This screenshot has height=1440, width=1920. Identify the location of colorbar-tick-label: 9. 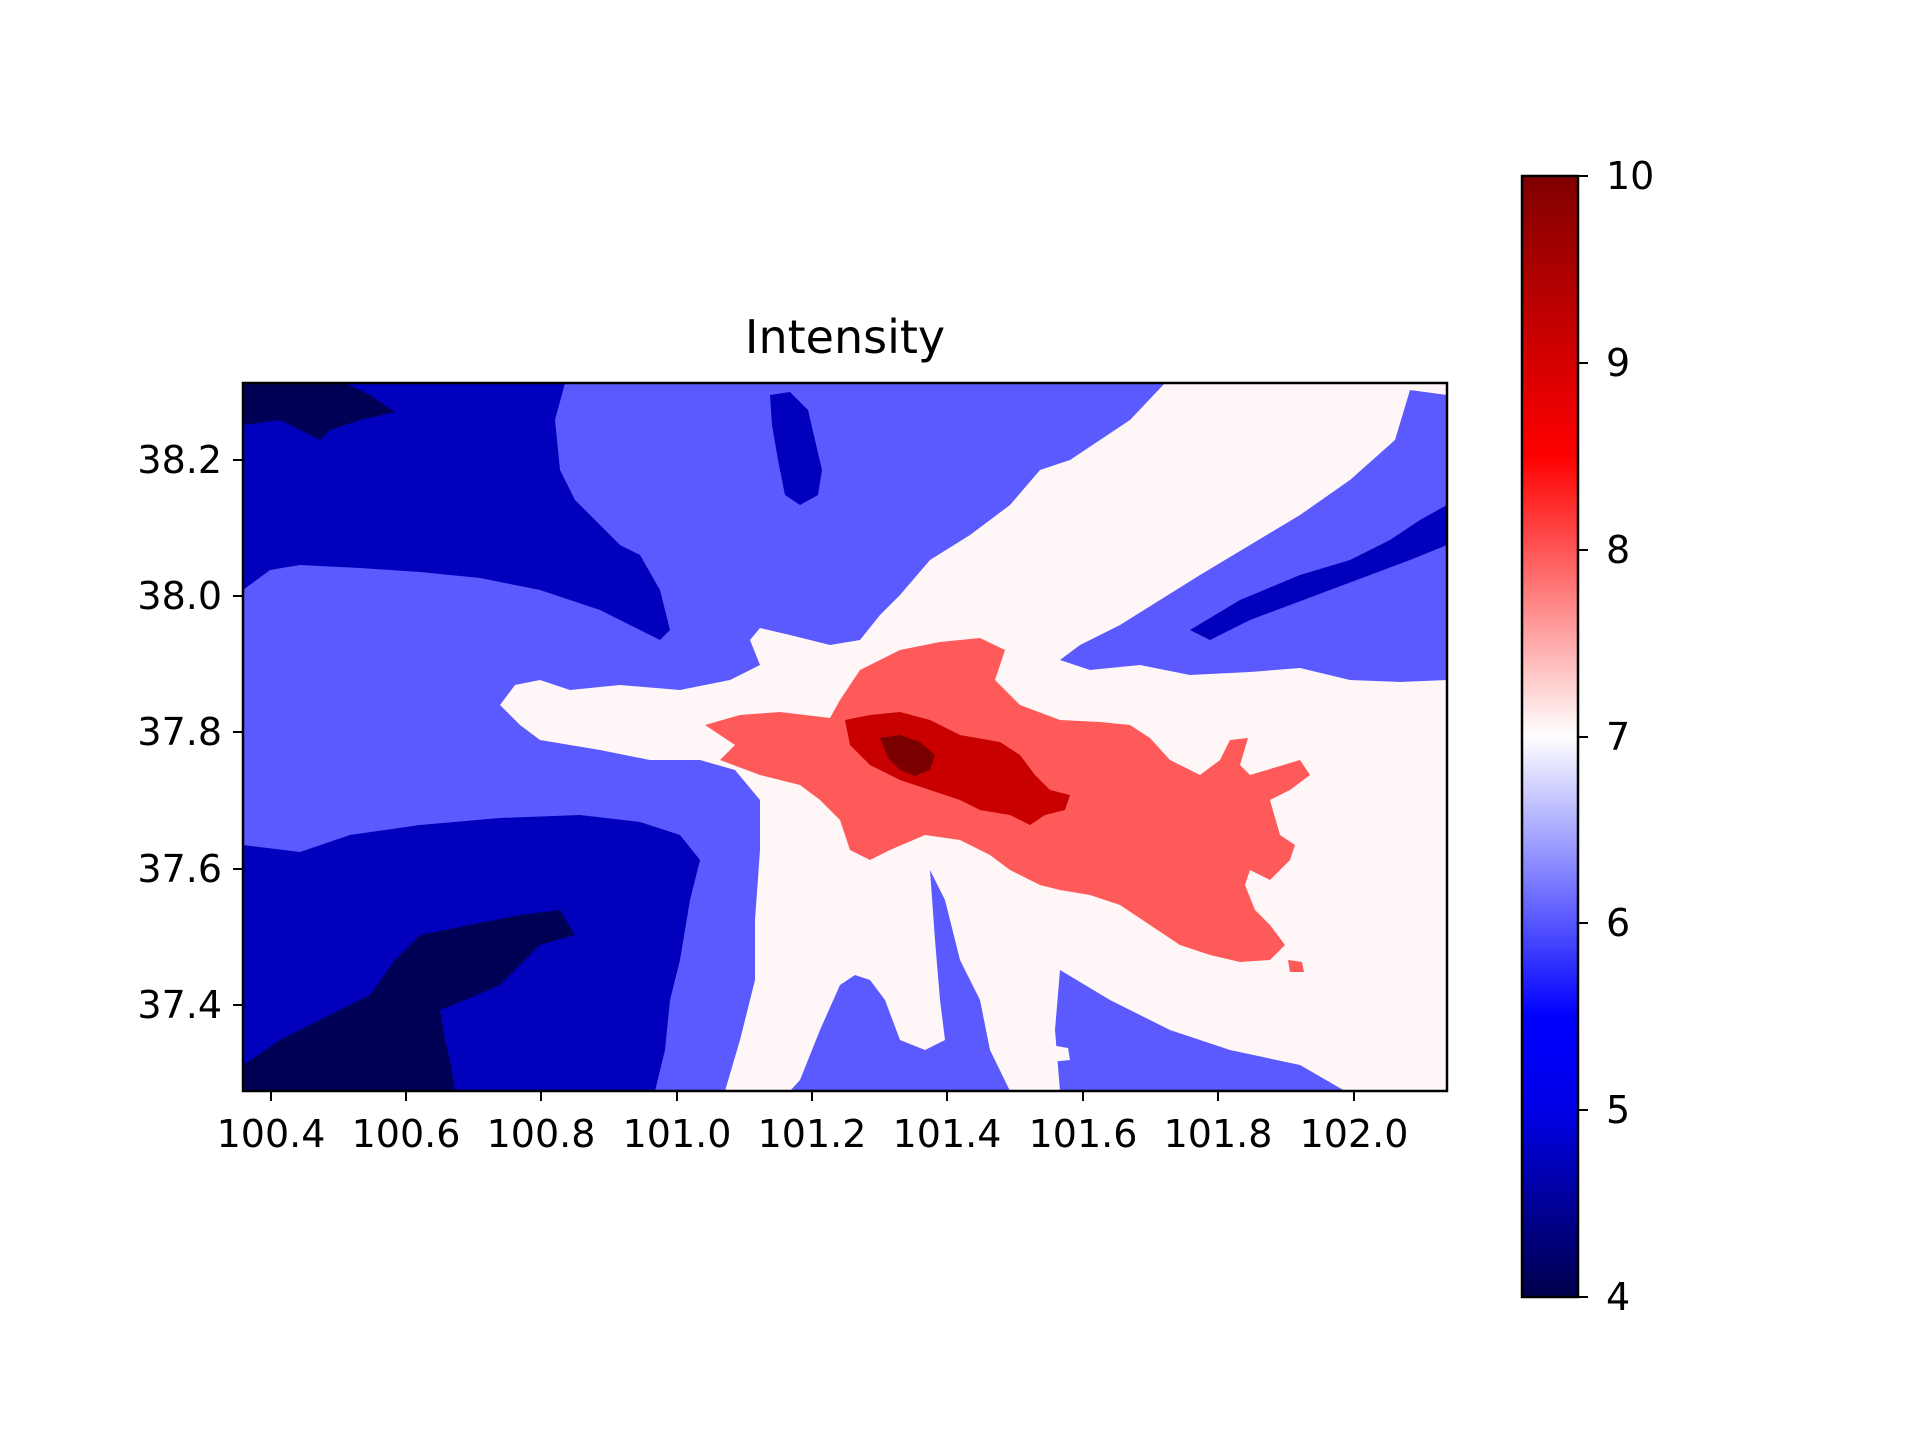
(1618, 363).